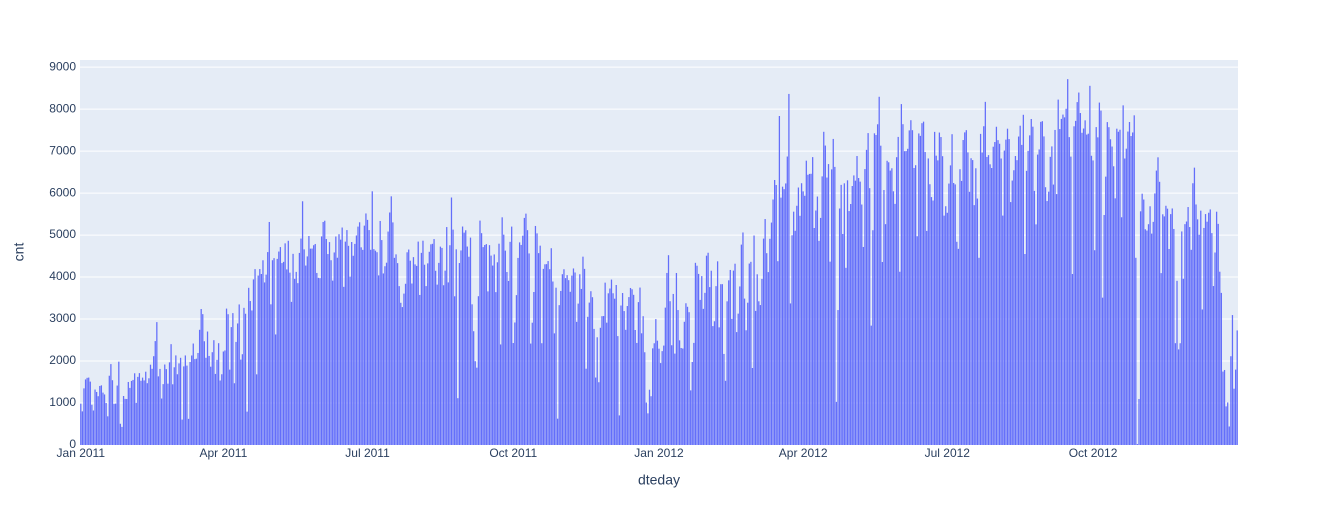 This screenshot has height=525, width=1318. Describe the element at coordinates (62, 108) in the screenshot. I see `y-tick-label: 8000` at that location.